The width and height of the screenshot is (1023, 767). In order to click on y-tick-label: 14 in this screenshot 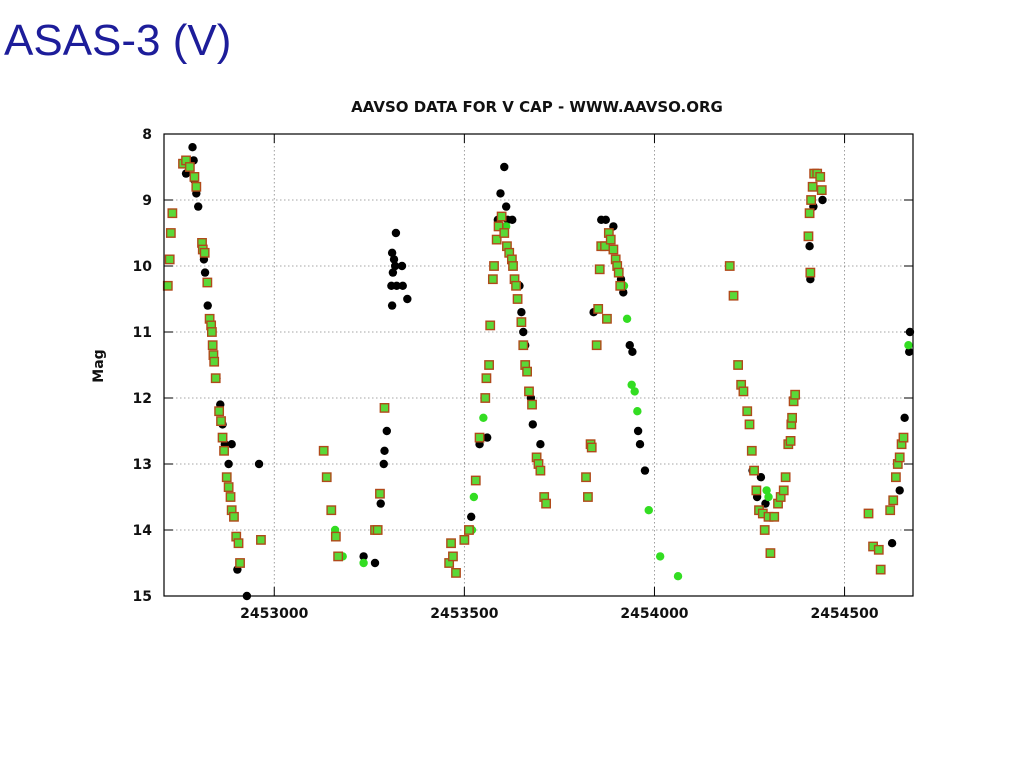, I will do `click(143, 531)`.